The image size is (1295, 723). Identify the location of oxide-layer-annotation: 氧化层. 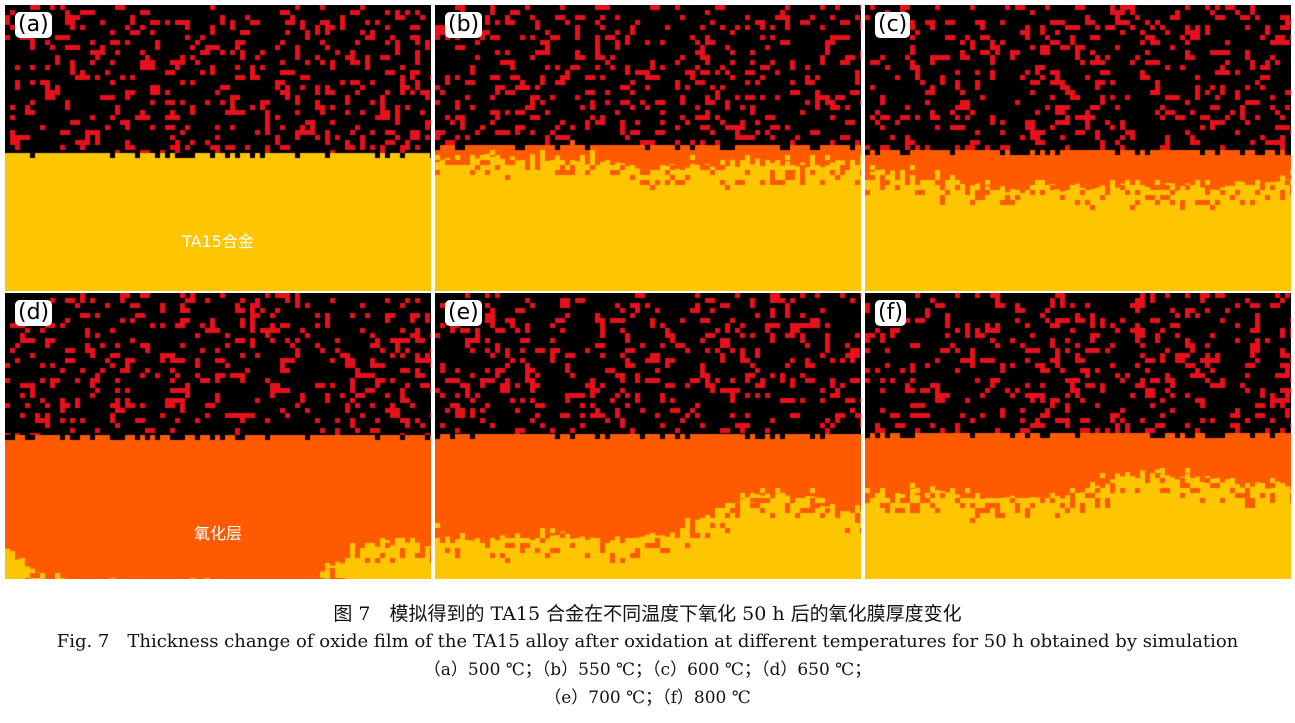
(217, 533).